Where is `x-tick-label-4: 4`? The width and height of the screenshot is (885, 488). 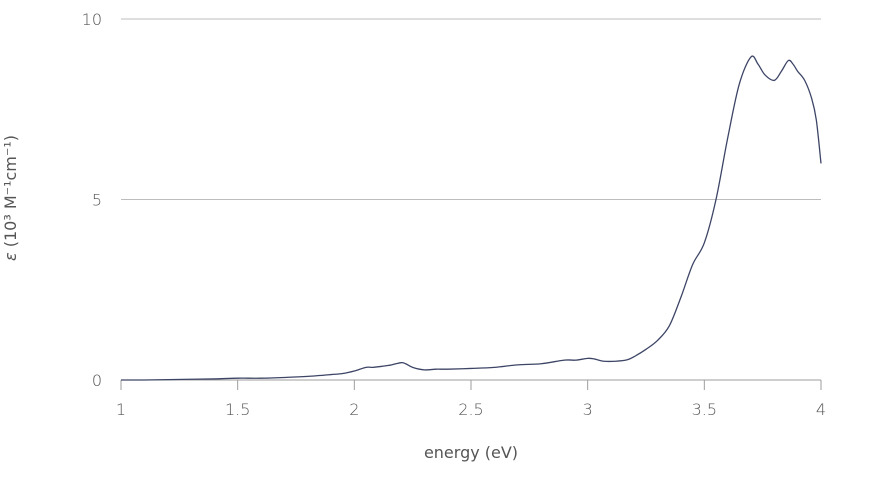
x-tick-label-4: 4 is located at coordinates (821, 409).